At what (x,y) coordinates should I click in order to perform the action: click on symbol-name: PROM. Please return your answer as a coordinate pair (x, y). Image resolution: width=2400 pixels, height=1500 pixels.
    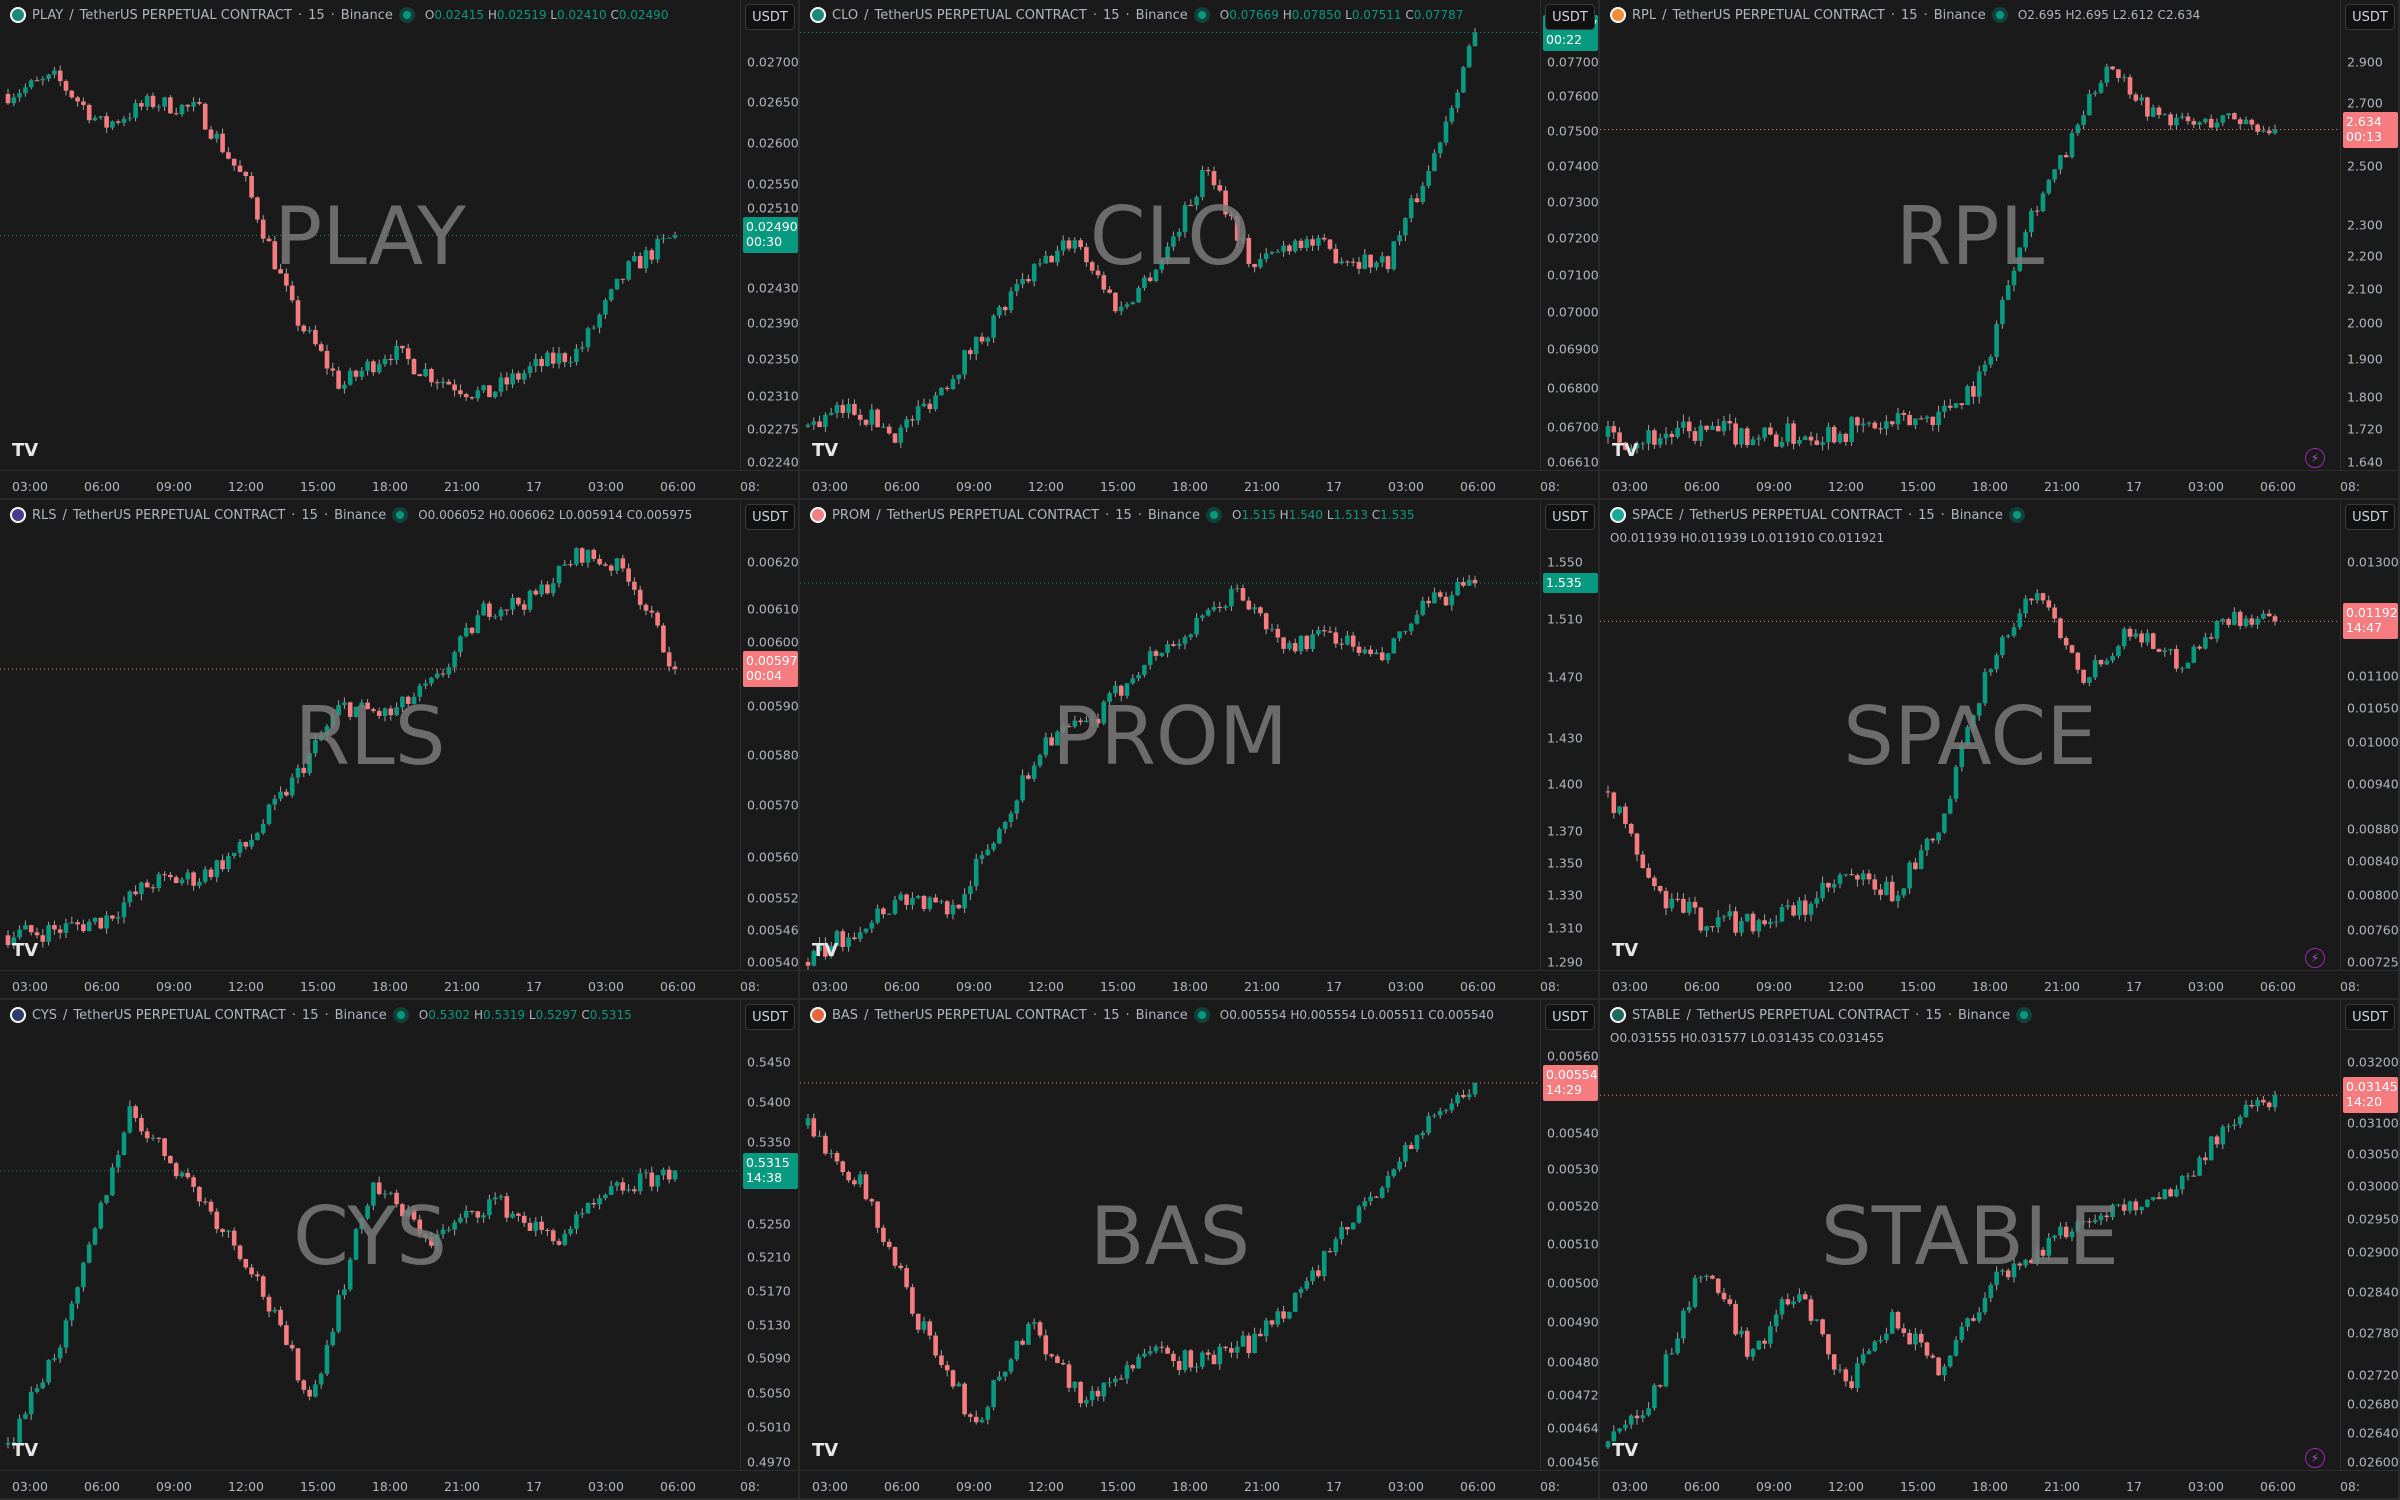
    Looking at the image, I should click on (851, 515).